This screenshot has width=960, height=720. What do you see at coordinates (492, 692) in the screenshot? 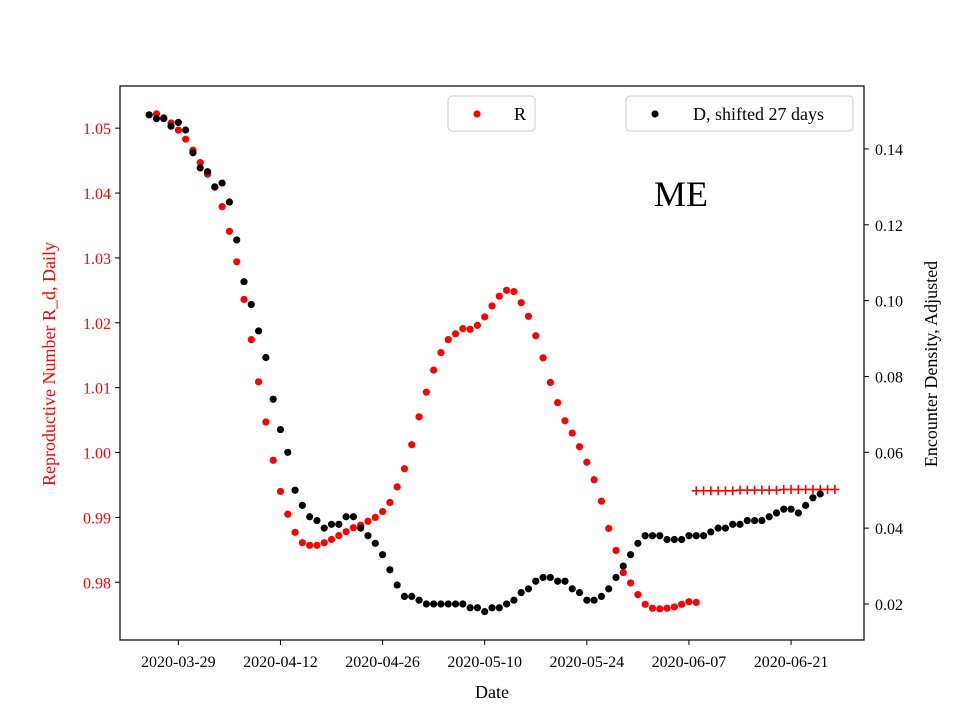
I see `x-axis-label: Date` at bounding box center [492, 692].